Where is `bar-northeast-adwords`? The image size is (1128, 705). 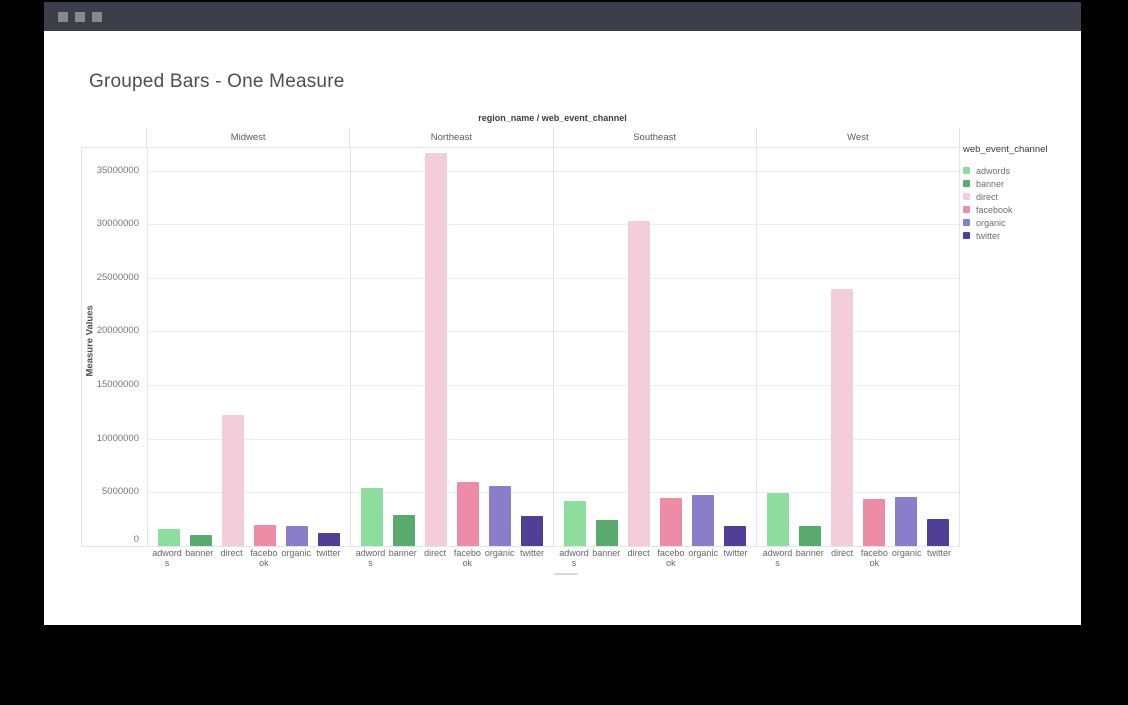
bar-northeast-adwords is located at coordinates (372, 517).